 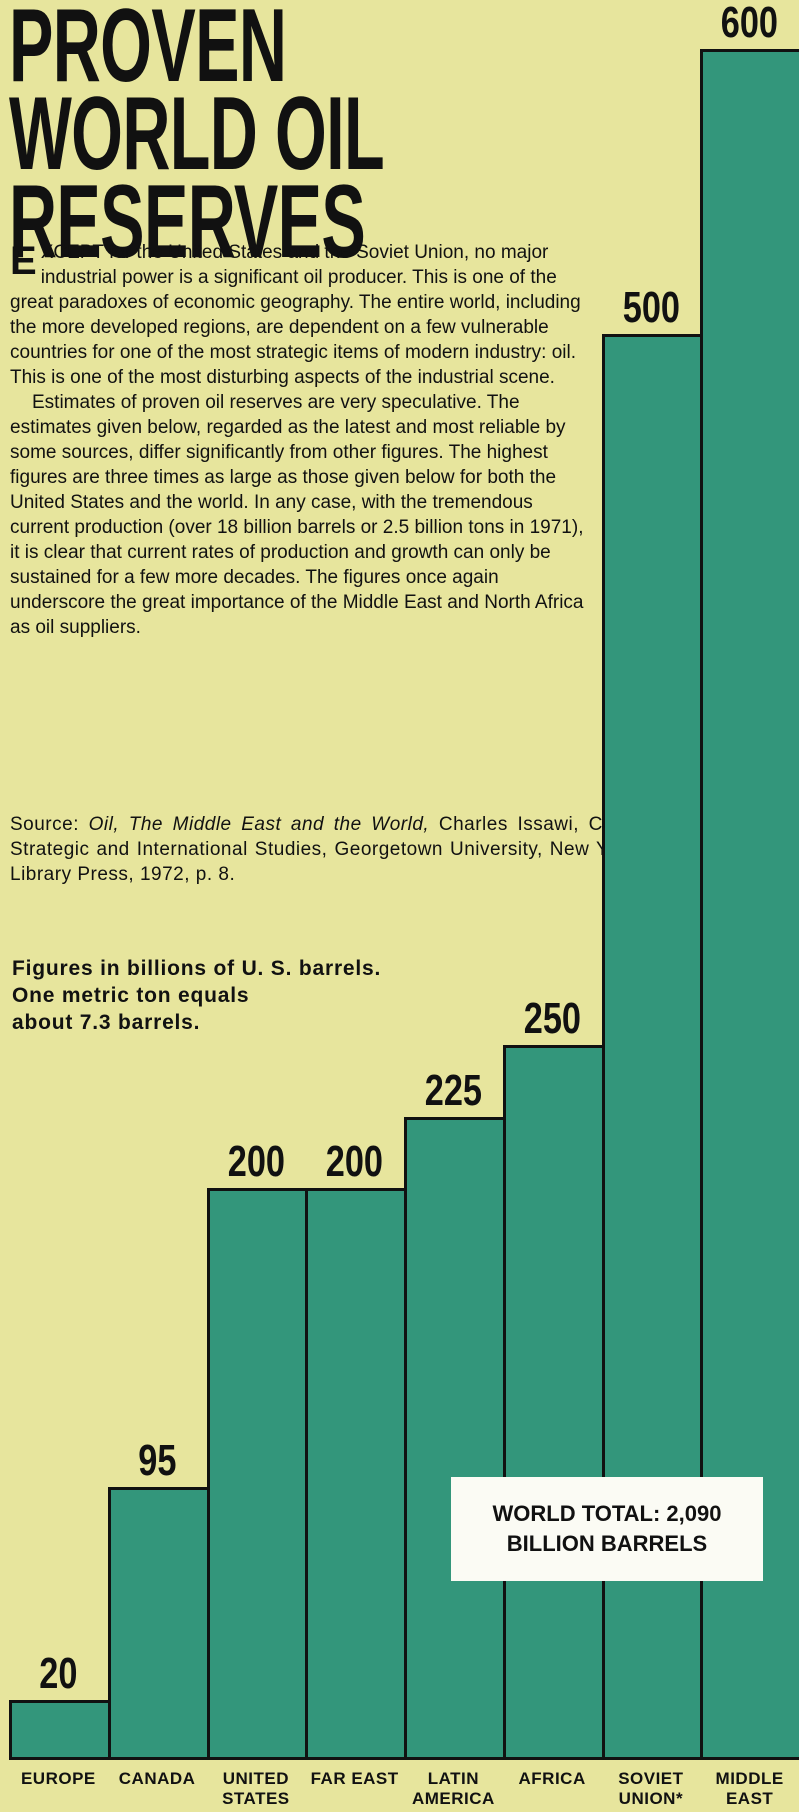 I want to click on annotation: WORLD TOTAL: 2,090 BILLION BARRELS, so click(x=607, y=1529).